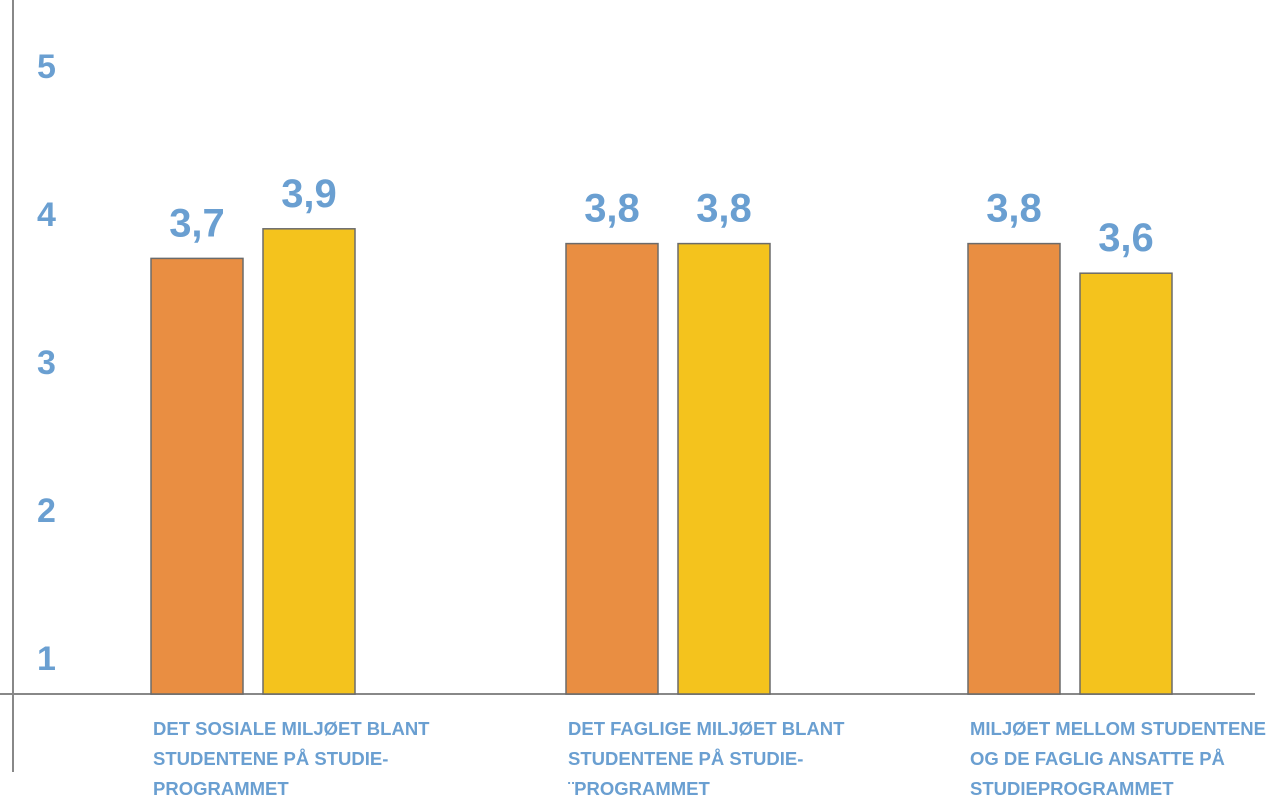  Describe the element at coordinates (291, 728) in the screenshot. I see `category-label-line: DET SOSIALE MILJØET BLANT` at that location.